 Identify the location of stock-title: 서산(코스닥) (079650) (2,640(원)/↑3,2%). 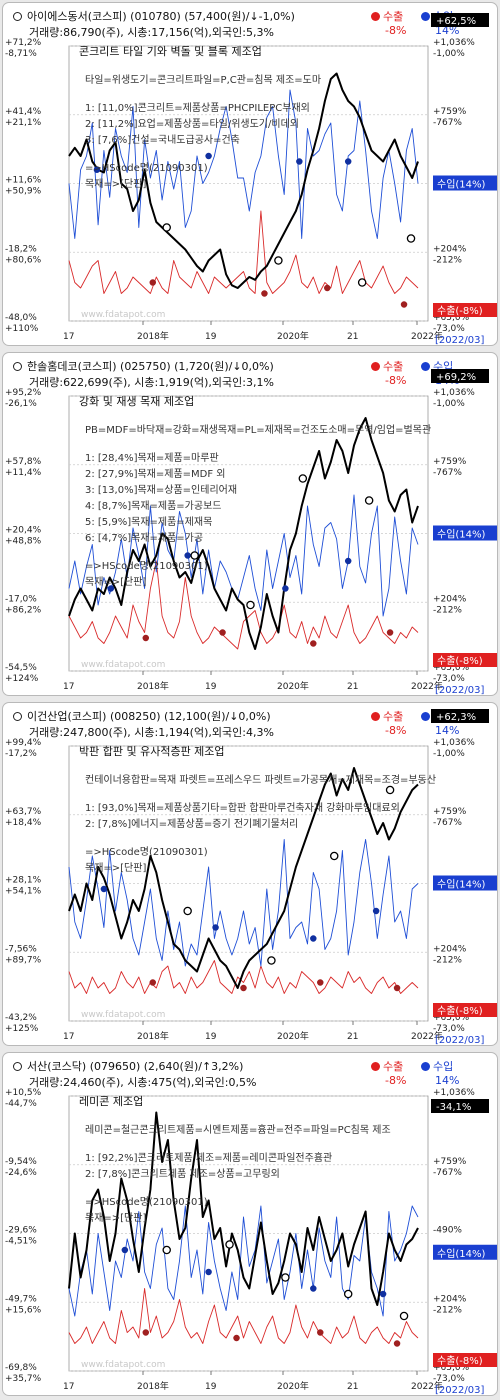
(128, 1066).